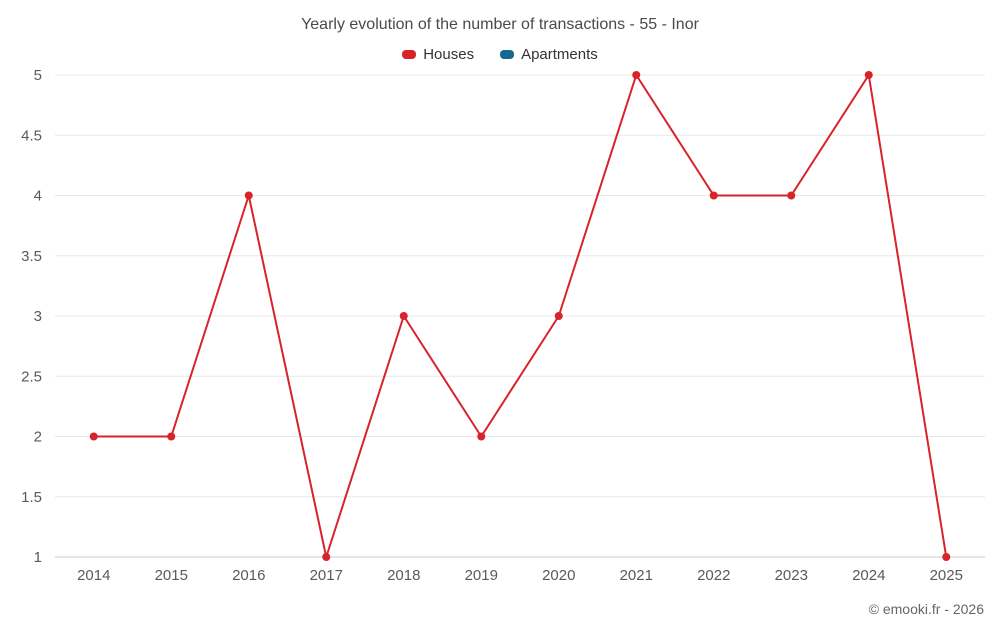  I want to click on legend-item-houses: Houses, so click(438, 54).